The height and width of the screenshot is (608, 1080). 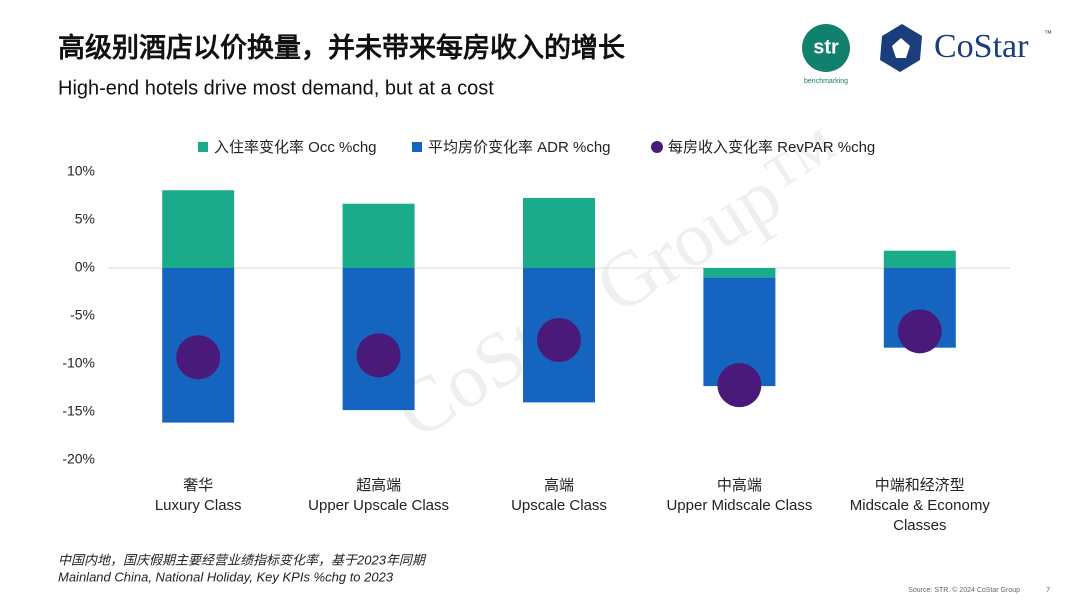 I want to click on legend-label: 每房收入变化率 RevPAR %chg, so click(x=771, y=147).